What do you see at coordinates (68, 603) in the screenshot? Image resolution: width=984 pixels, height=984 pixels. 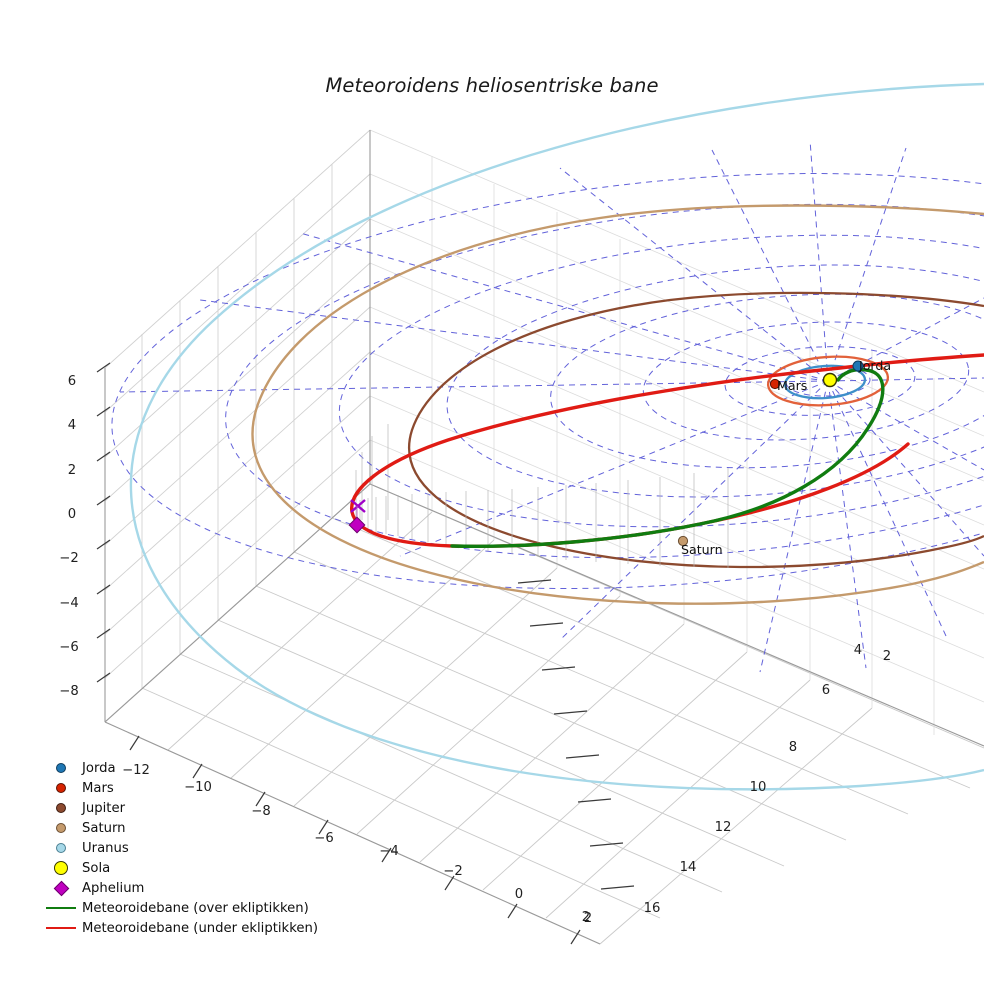 I see `z-tick-5: −4` at bounding box center [68, 603].